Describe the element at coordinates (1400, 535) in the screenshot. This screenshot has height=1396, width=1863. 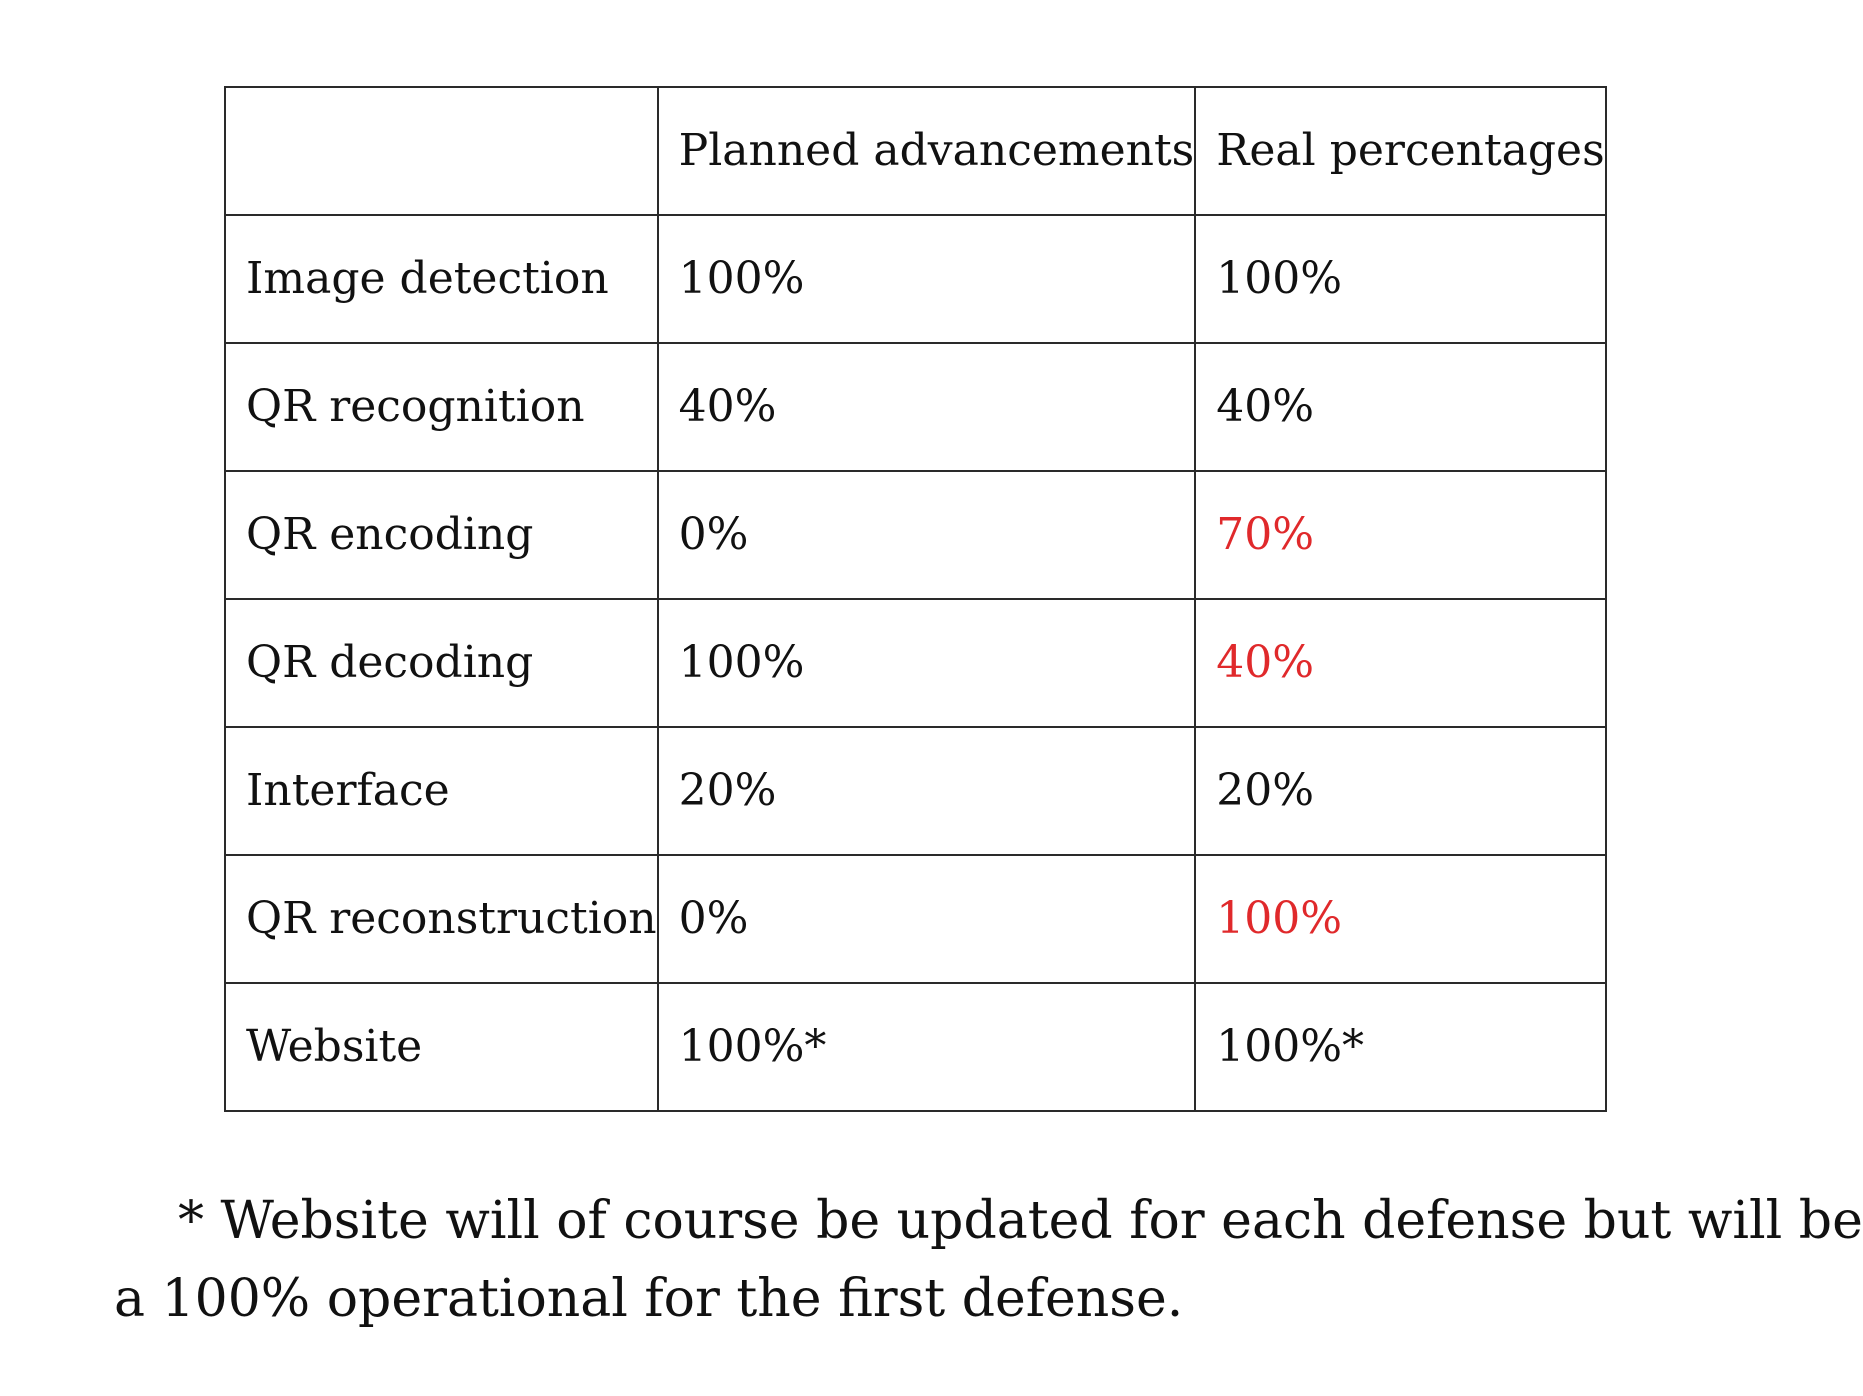
I see `real-cell: 70%` at that location.